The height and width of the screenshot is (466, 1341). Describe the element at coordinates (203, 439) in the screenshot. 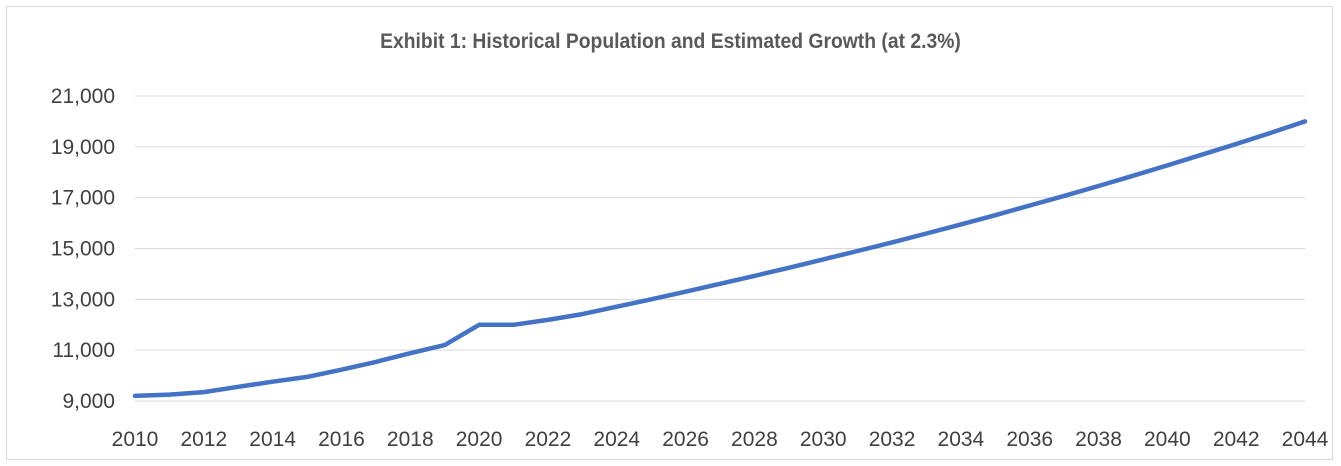

I see `x-tick-label: 2012` at that location.